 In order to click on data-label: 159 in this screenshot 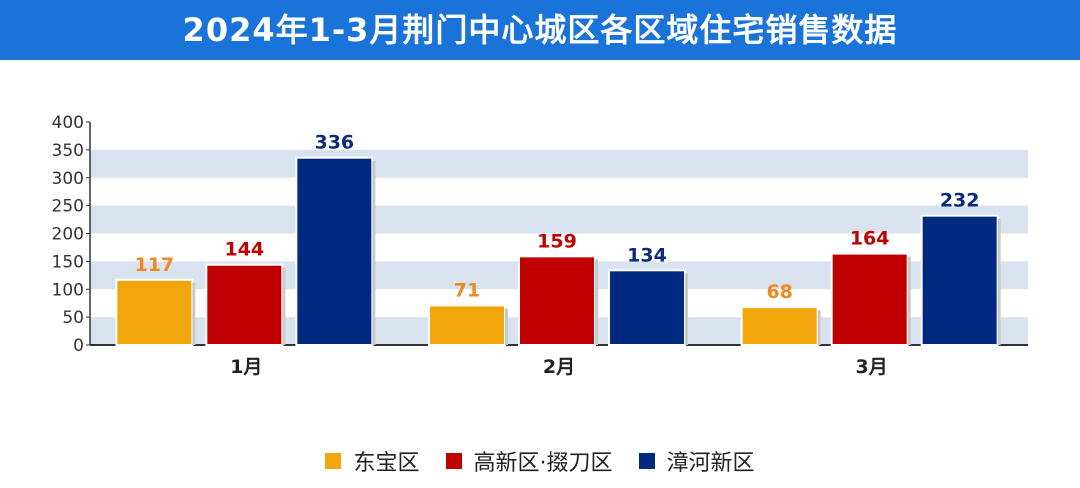, I will do `click(557, 241)`.